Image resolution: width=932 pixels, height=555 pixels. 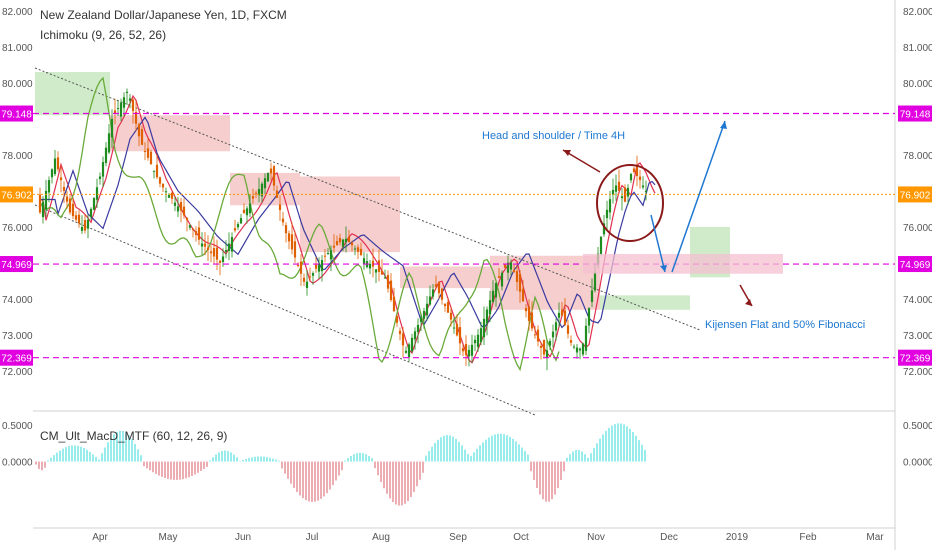 I want to click on price-tick-left: 78.000, so click(x=17, y=156).